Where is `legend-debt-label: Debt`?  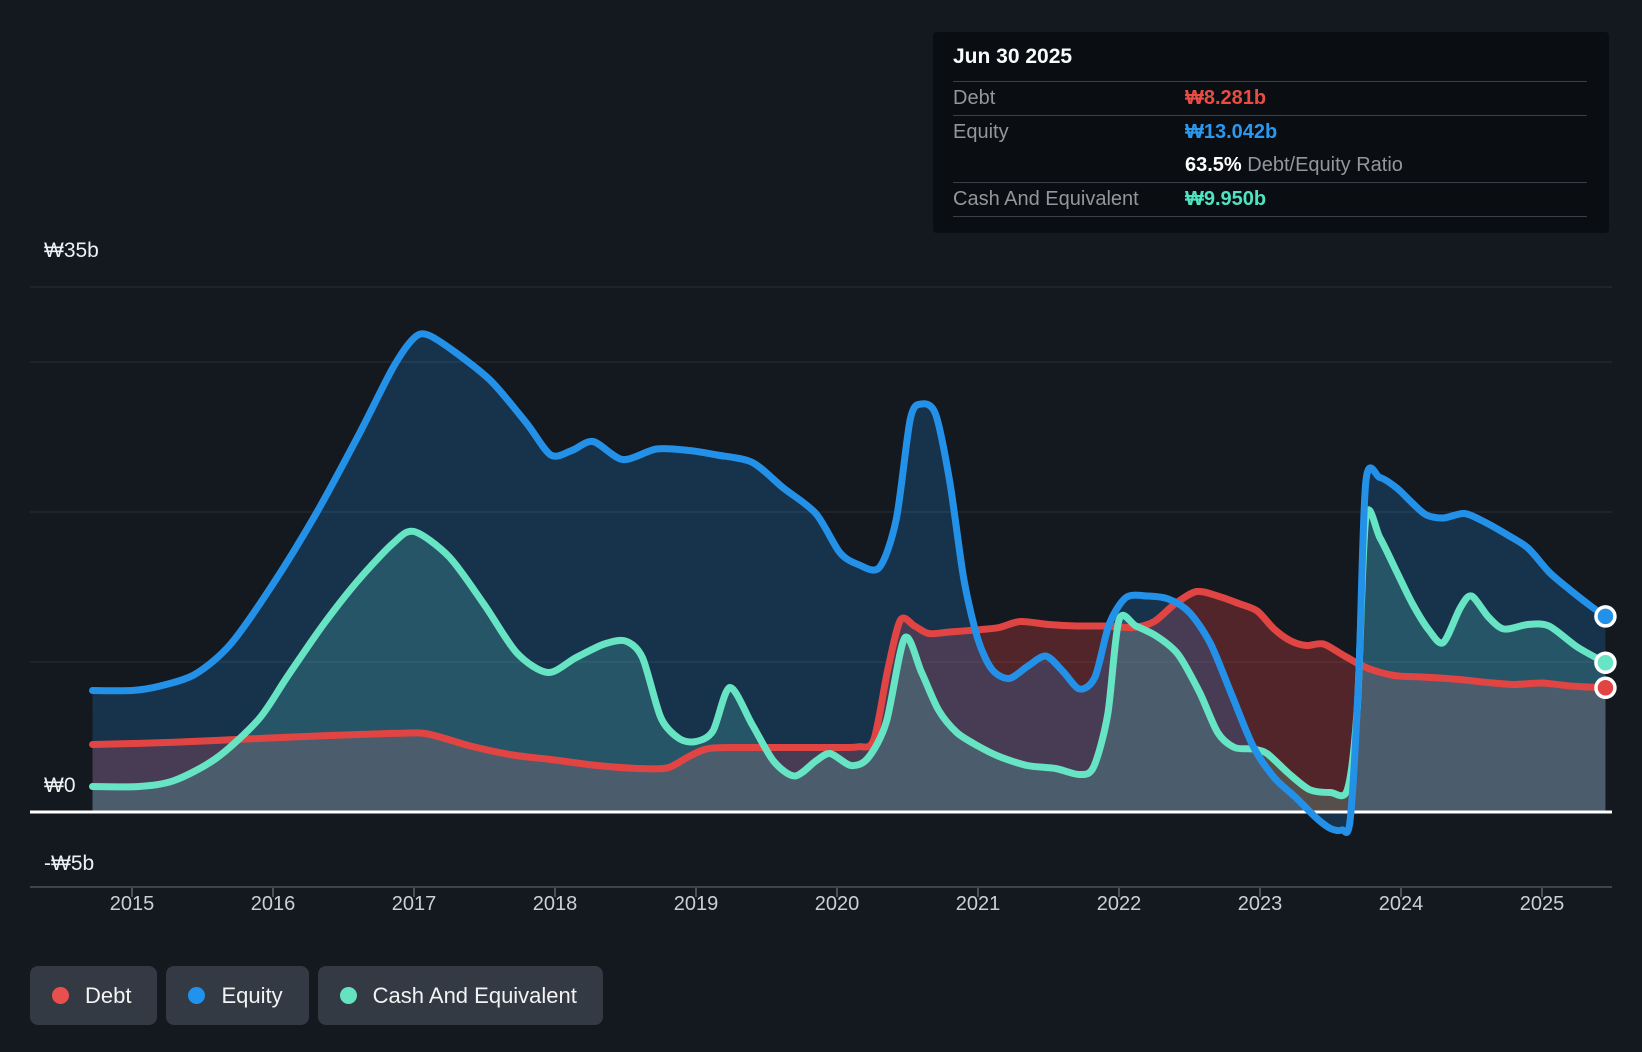
legend-debt-label: Debt is located at coordinates (108, 995).